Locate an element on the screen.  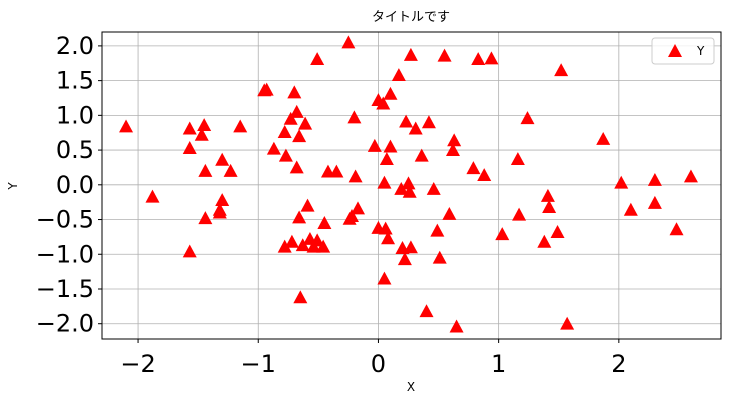
y-tick-label: −2.0 is located at coordinates (65, 324).